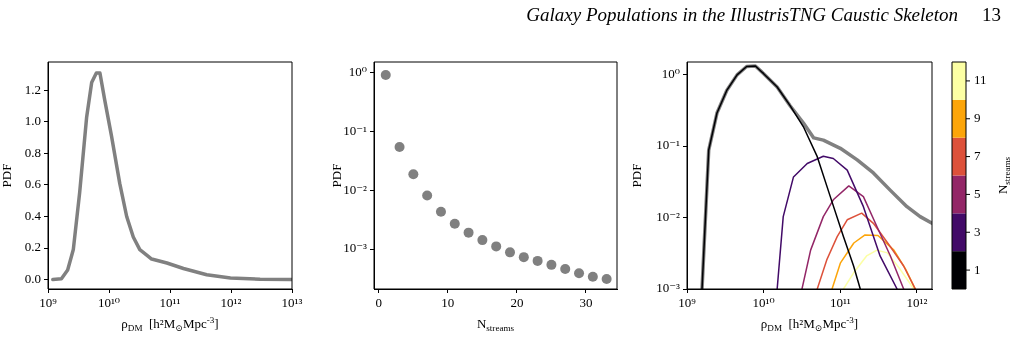 The height and width of the screenshot is (337, 1015). I want to click on y-tick-label: 0.0, so click(32, 278).